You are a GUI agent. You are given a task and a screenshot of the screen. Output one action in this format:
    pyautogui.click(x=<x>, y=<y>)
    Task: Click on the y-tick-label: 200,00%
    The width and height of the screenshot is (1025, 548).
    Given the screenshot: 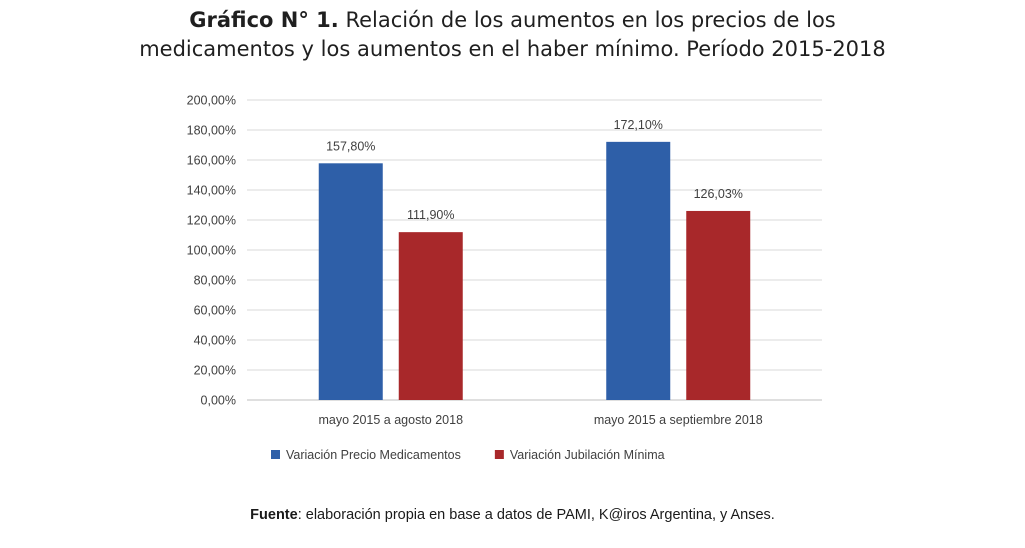 What is the action you would take?
    pyautogui.click(x=211, y=101)
    